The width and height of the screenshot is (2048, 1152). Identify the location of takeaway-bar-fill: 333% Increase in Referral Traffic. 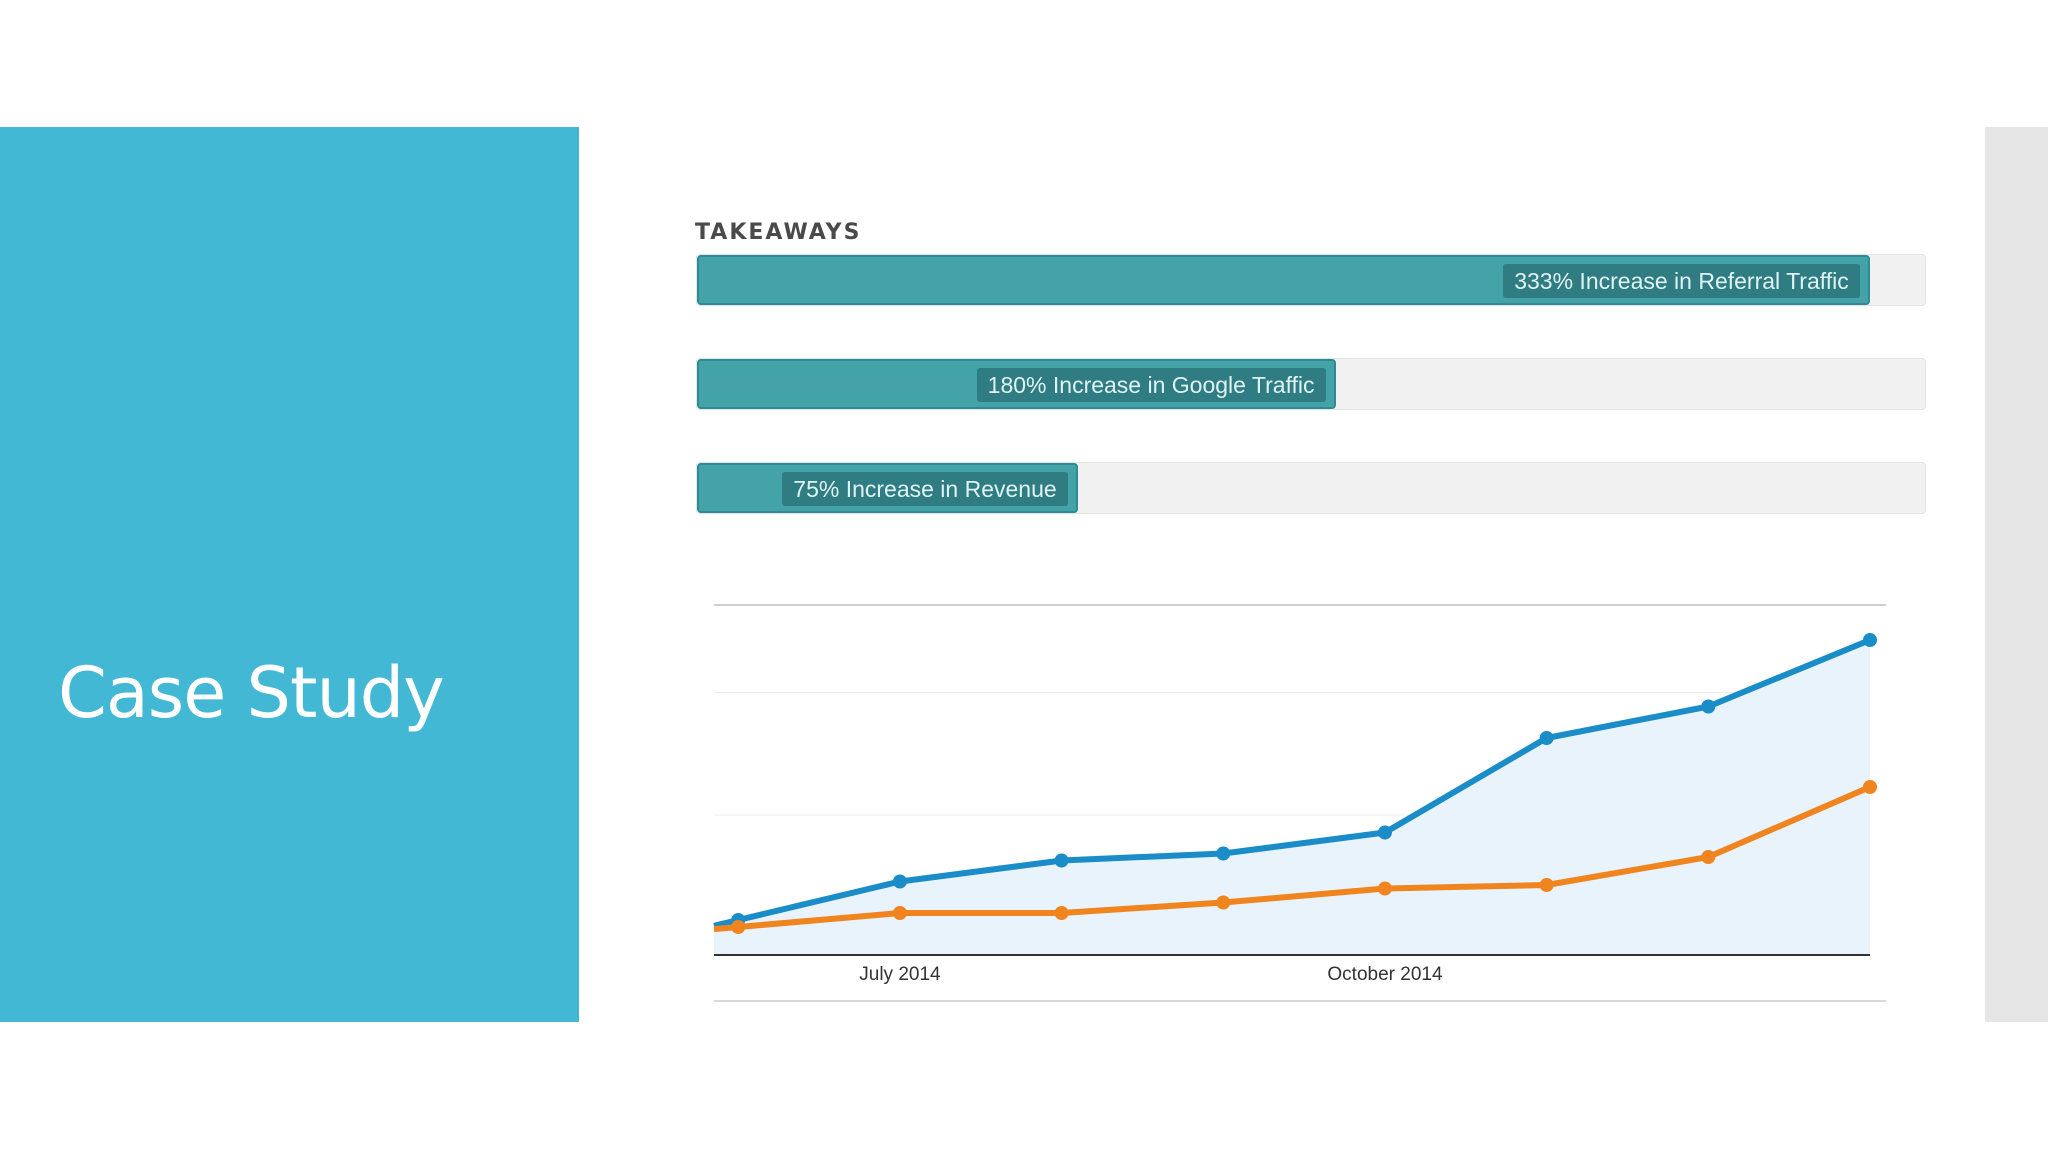
(1283, 280).